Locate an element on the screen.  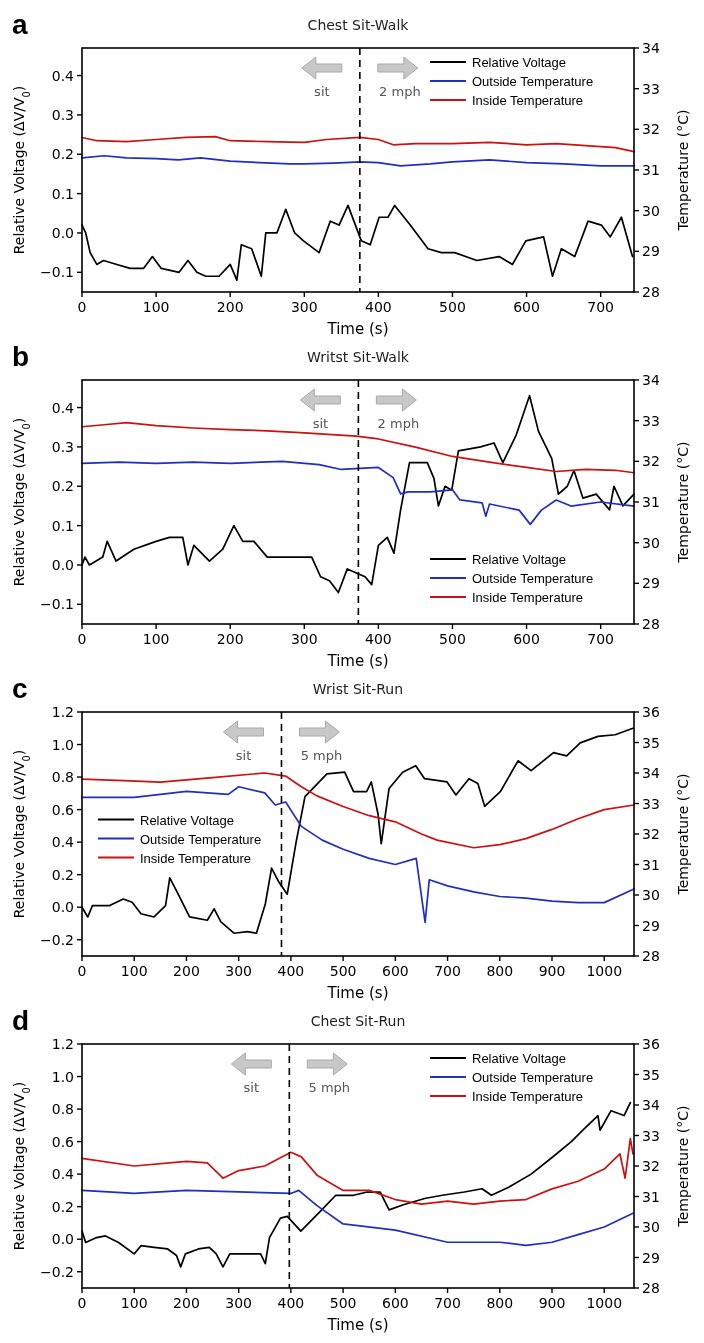
chart-title: Chest Sit-Walk is located at coordinates (358, 25).